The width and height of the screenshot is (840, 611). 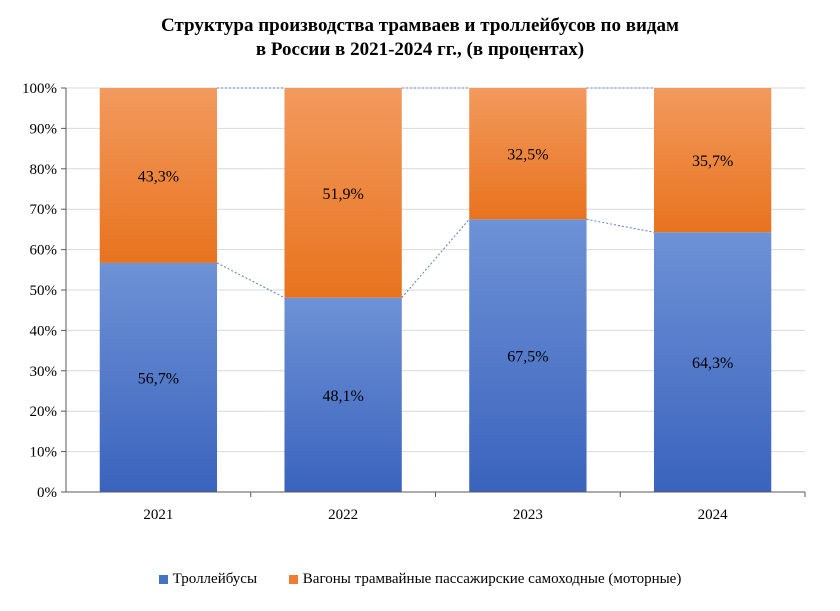 What do you see at coordinates (44, 129) in the screenshot?
I see `y-tick-label: 90%` at bounding box center [44, 129].